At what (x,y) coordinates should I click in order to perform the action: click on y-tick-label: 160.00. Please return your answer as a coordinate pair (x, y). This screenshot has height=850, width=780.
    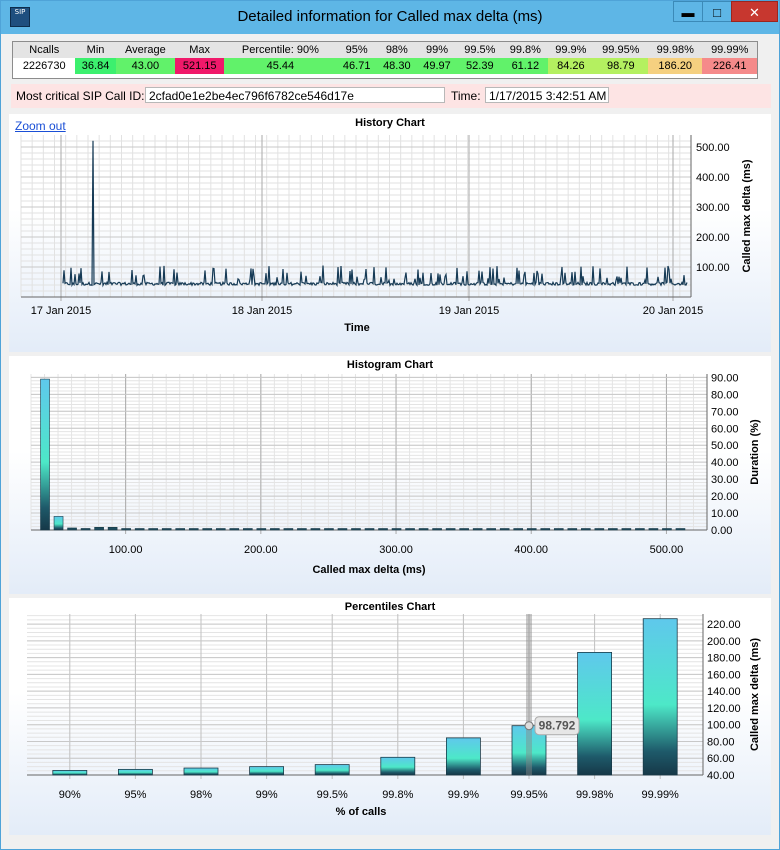
    Looking at the image, I should click on (724, 675).